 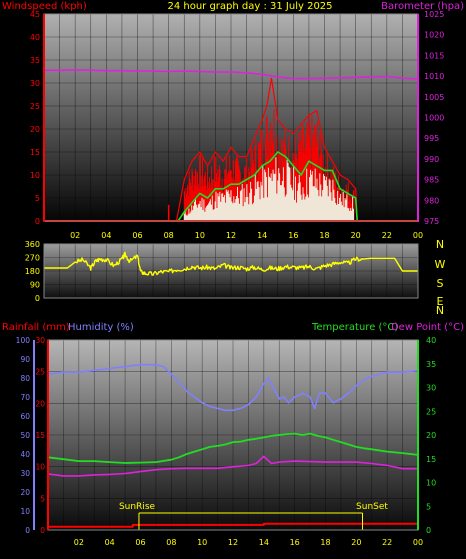 I want to click on humidity-tick-label: 90, so click(x=25, y=359).